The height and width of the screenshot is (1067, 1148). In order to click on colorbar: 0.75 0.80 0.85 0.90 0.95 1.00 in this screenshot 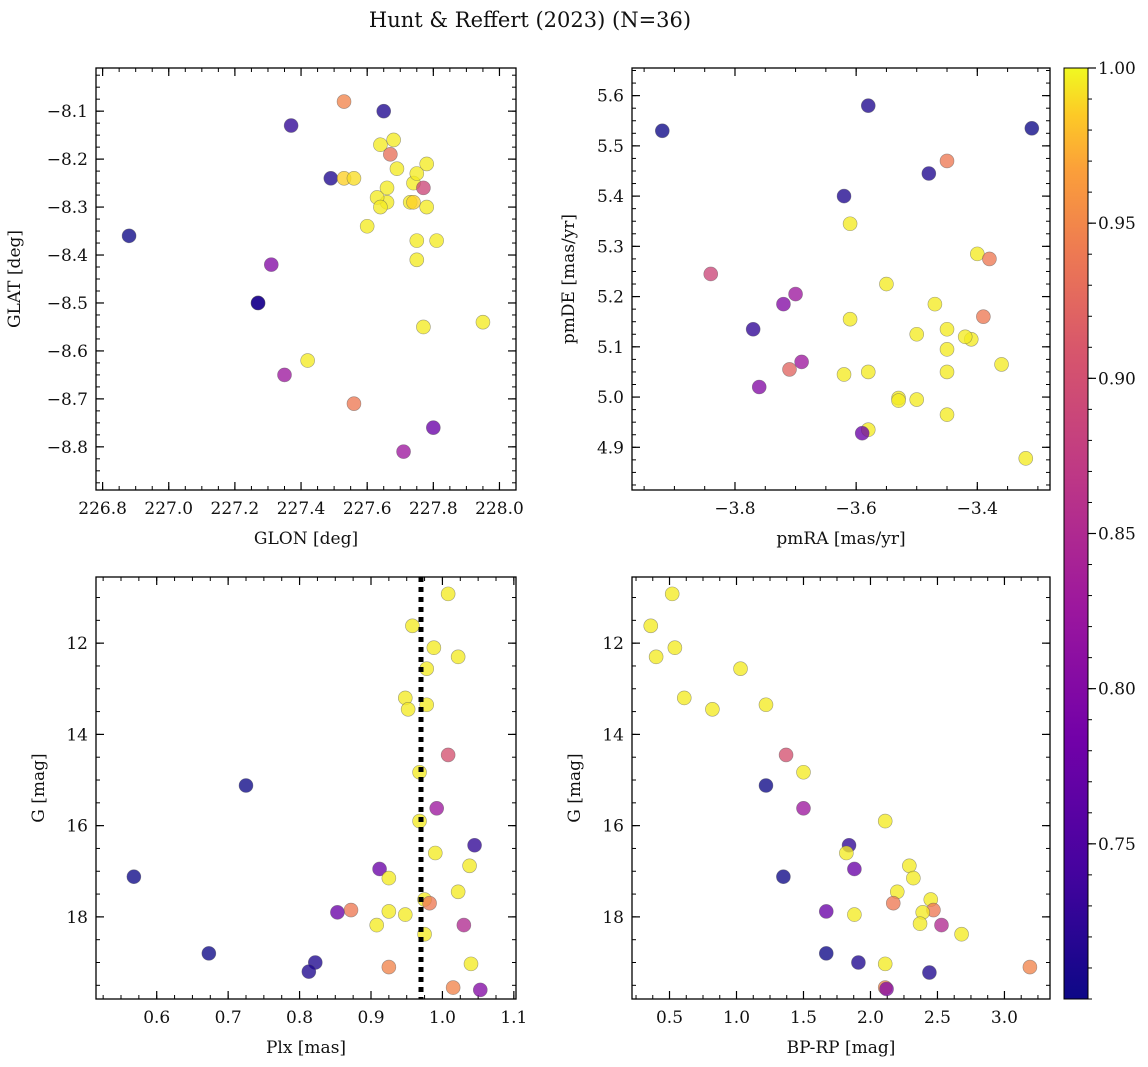, I will do `click(1099, 529)`.